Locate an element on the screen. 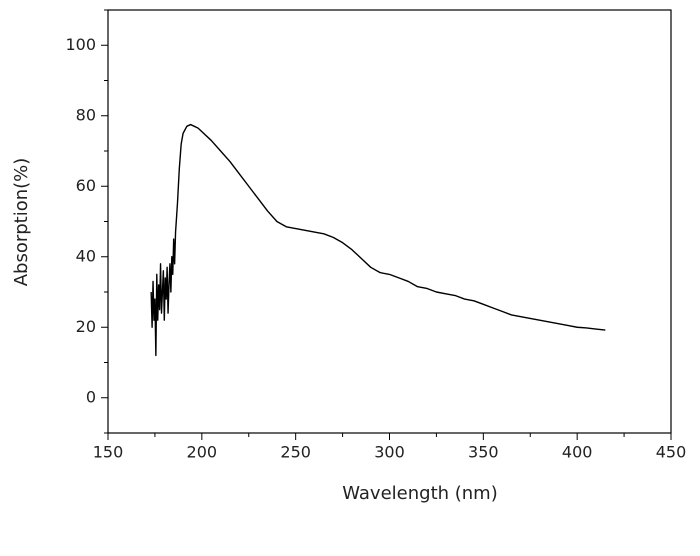  y-tick-label: 100 is located at coordinates (80, 44).